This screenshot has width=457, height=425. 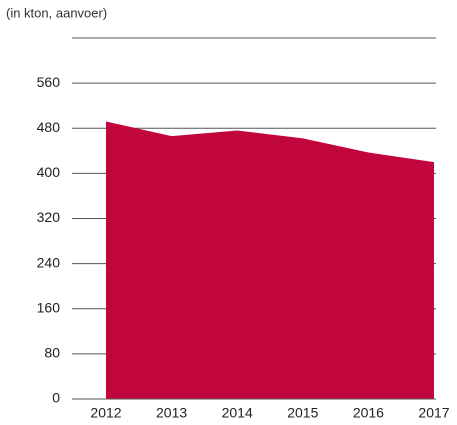 What do you see at coordinates (49, 127) in the screenshot?
I see `y-tick-label: 480` at bounding box center [49, 127].